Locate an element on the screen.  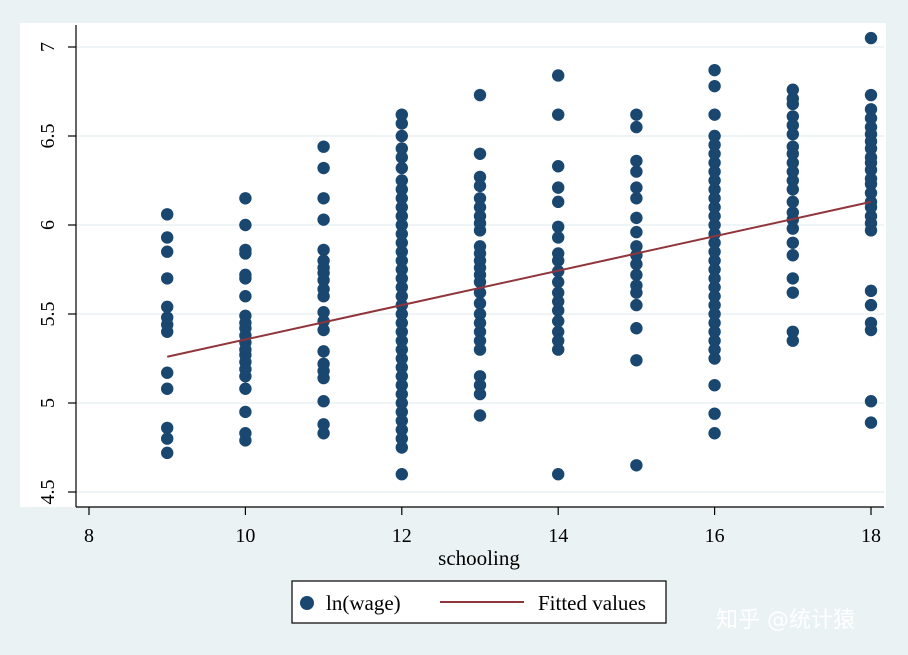
watermark-text: 知乎 @统计猿 is located at coordinates (785, 620).